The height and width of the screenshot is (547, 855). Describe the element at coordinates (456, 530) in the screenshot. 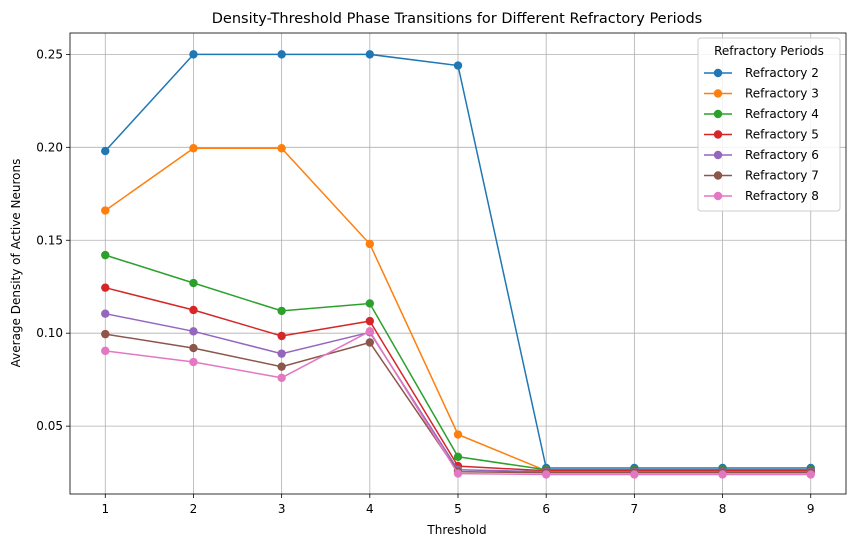

I see `x-axis-label: Threshold` at that location.